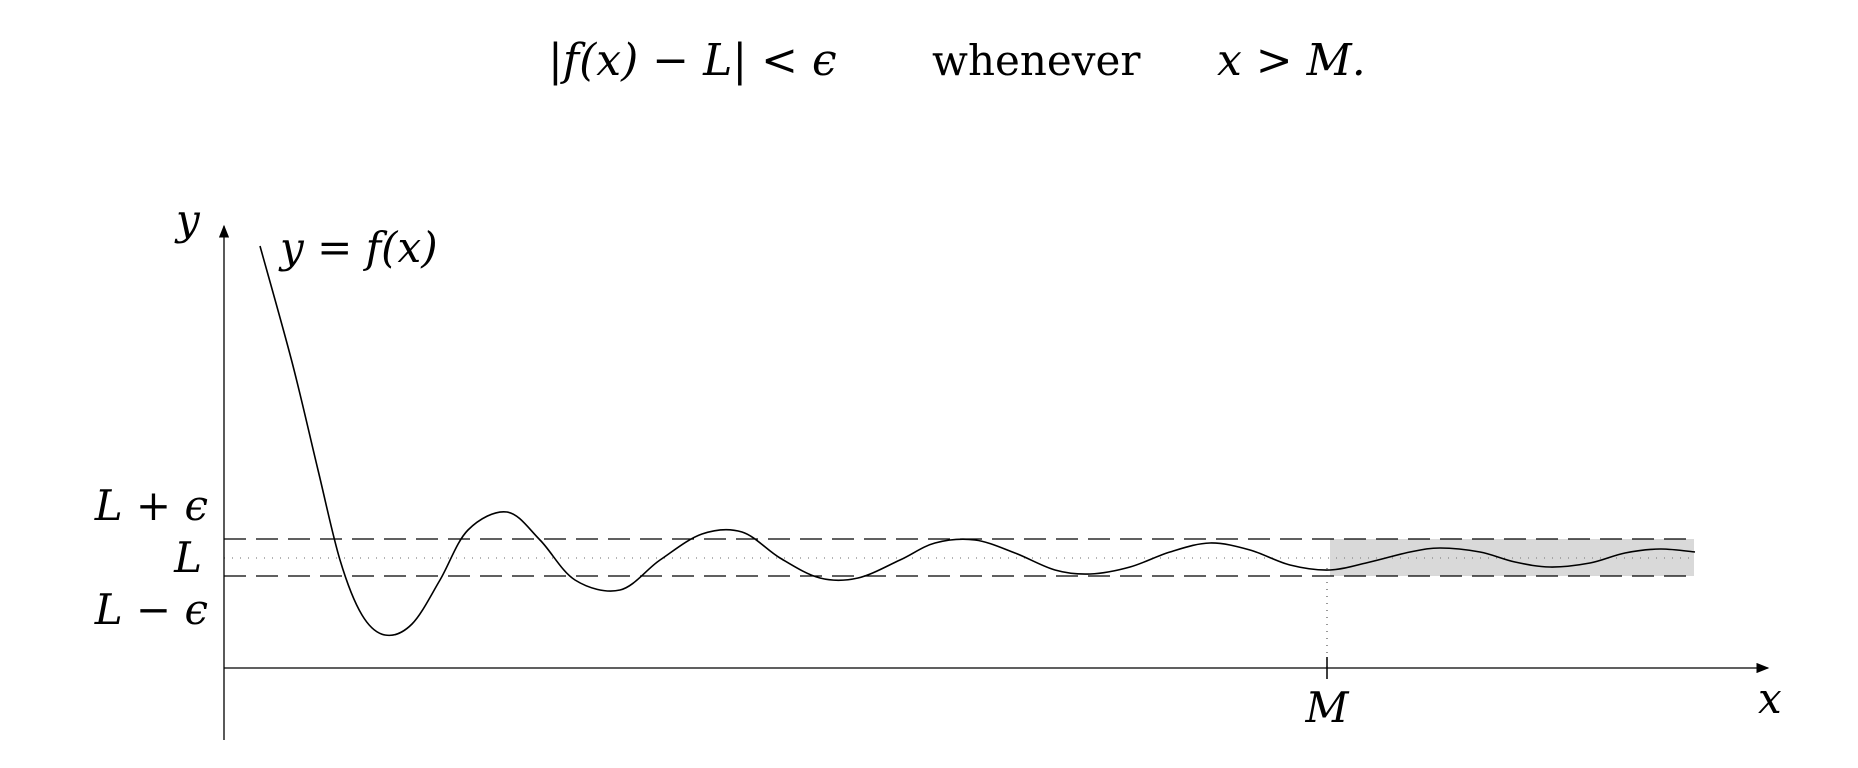 This screenshot has height=768, width=1858. What do you see at coordinates (151, 609) in the screenshot?
I see `lower-bound-label: L − ϵ` at bounding box center [151, 609].